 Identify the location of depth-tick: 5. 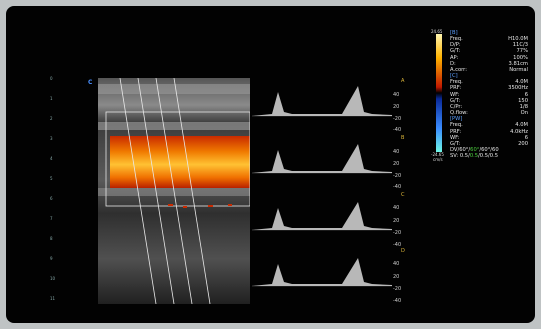
(51, 178).